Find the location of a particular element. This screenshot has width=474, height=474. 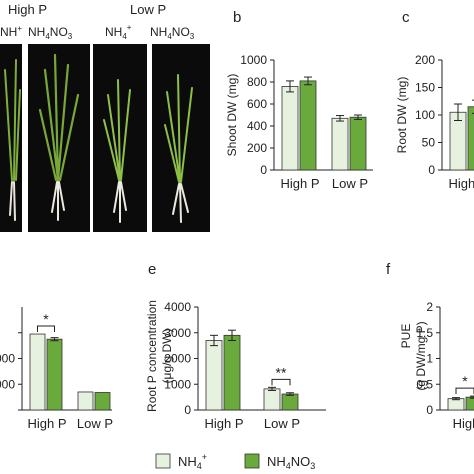

legend-swatch-nh4no3 is located at coordinates (252, 461).